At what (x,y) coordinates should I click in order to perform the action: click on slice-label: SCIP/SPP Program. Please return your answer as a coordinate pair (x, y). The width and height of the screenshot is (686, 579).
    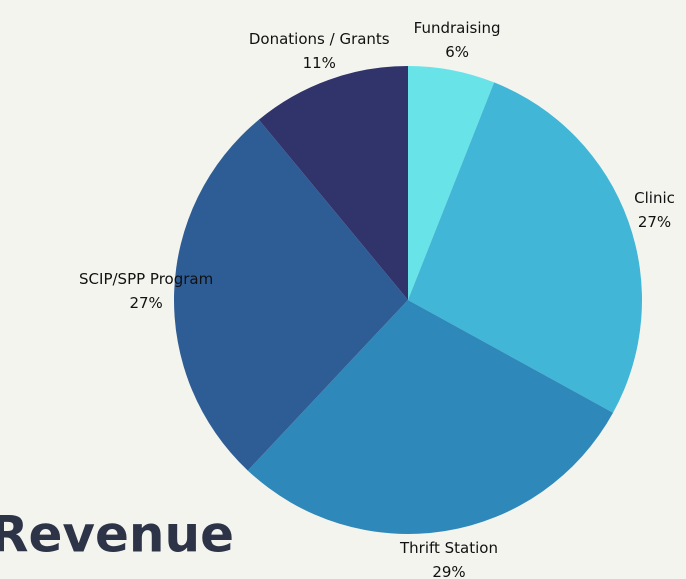
    Looking at the image, I should click on (146, 279).